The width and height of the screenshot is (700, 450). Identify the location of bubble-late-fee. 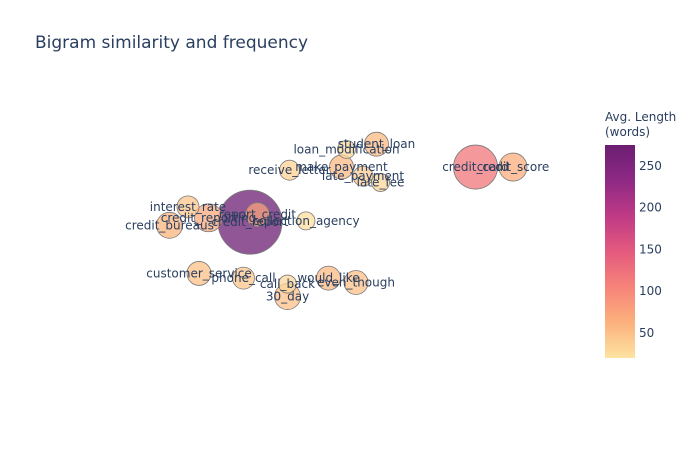
(380, 182).